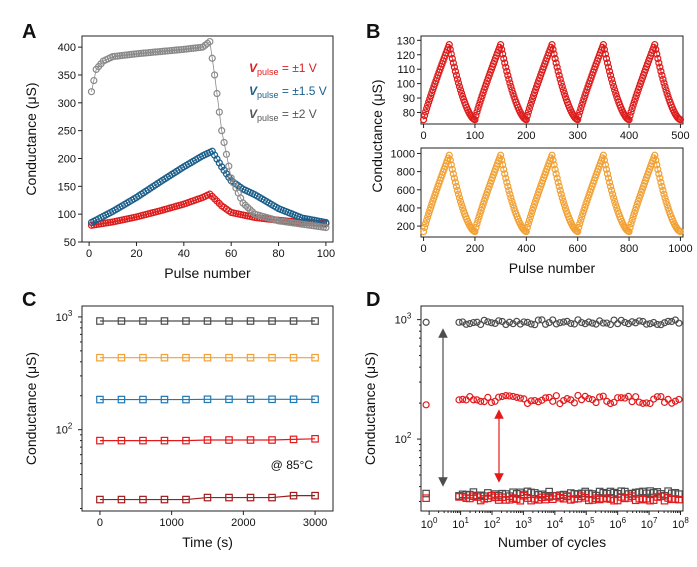 The width and height of the screenshot is (697, 567). What do you see at coordinates (231, 254) in the screenshot?
I see `x-tick-label: 60` at bounding box center [231, 254].